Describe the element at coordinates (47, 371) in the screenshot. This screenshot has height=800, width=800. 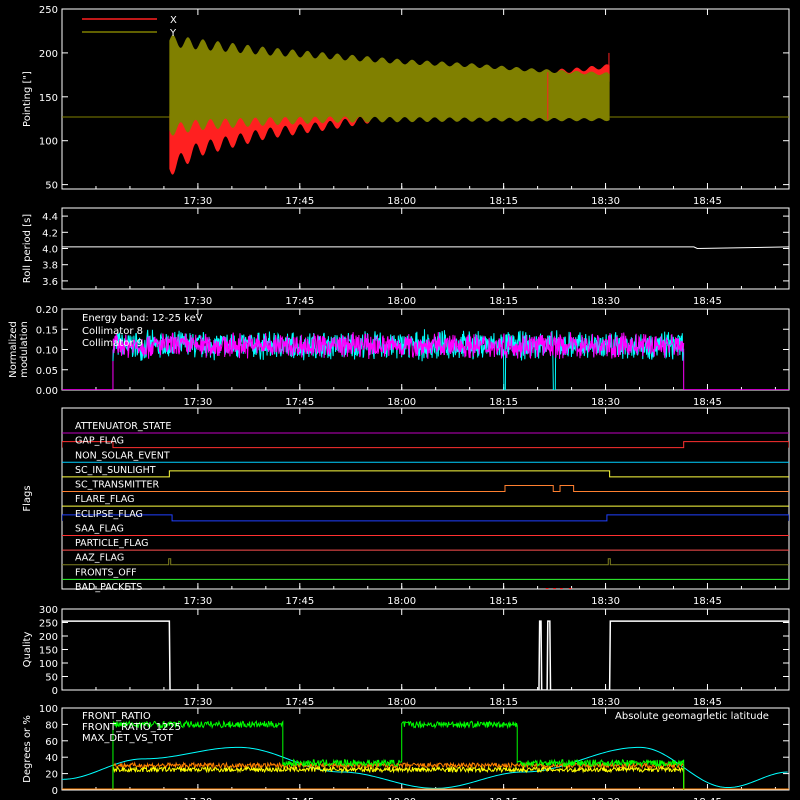
I see `y-tick-label: 0.05` at that location.